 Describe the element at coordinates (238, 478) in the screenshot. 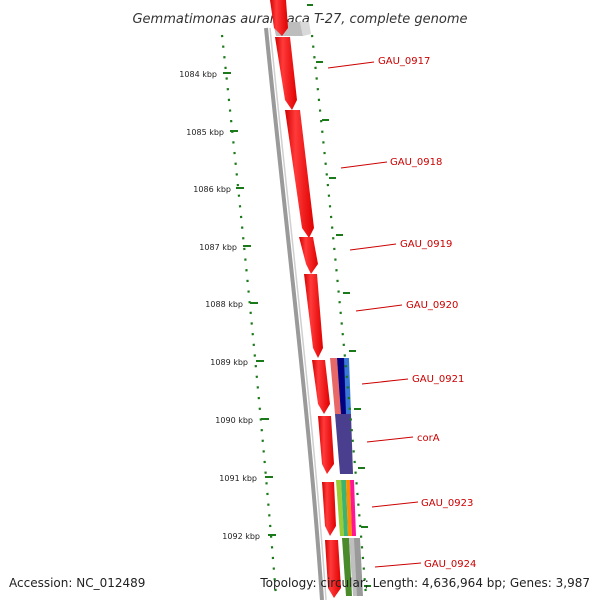

I see `tick-label: 1091 kbp` at that location.